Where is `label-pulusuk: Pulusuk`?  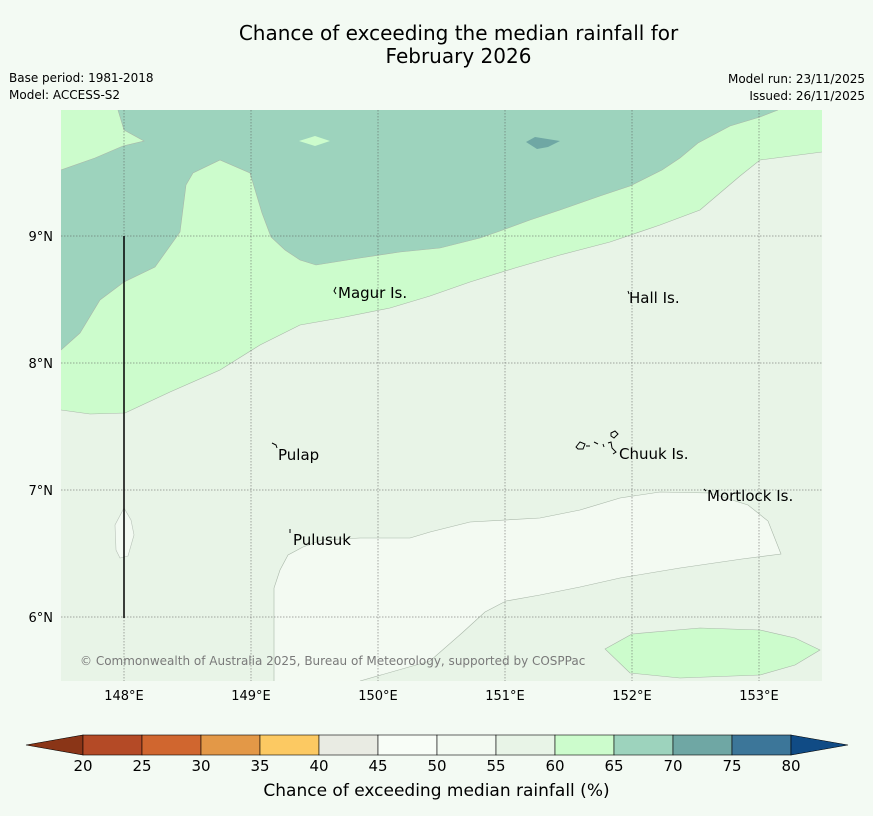 label-pulusuk: Pulusuk is located at coordinates (322, 540).